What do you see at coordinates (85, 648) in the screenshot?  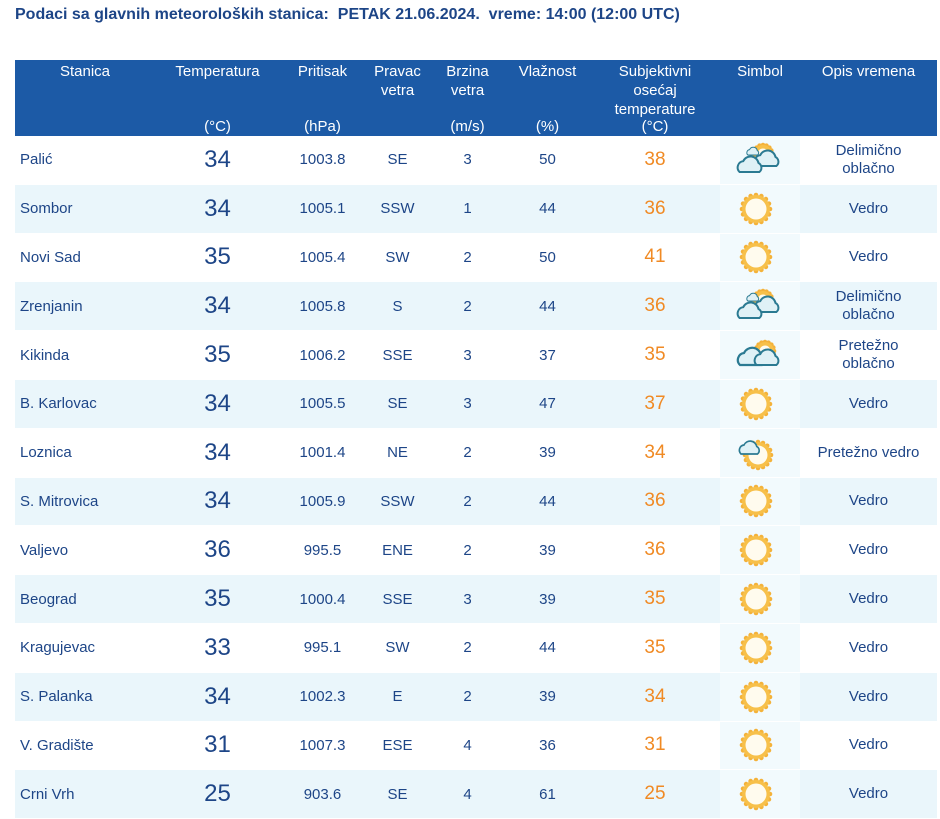 I see `cell-station: Kragujevac` at bounding box center [85, 648].